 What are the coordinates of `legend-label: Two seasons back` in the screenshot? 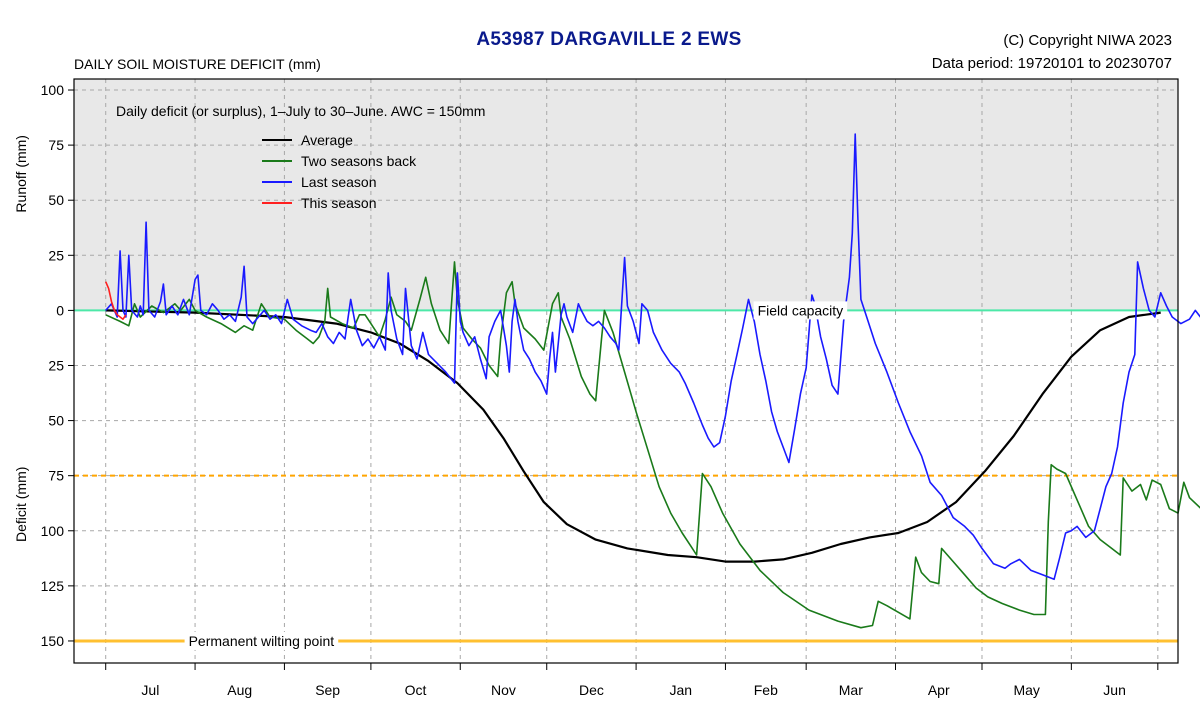 It's located at (359, 161).